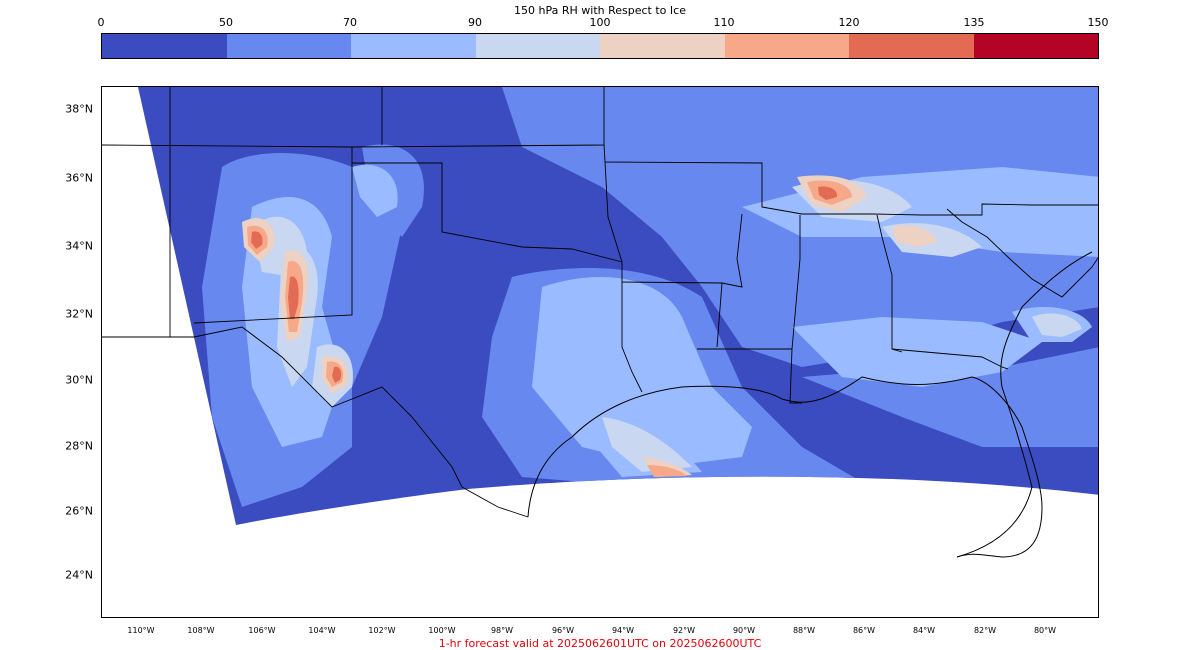 This screenshot has width=1200, height=650. What do you see at coordinates (262, 630) in the screenshot?
I see `lon-label: 106°W` at bounding box center [262, 630].